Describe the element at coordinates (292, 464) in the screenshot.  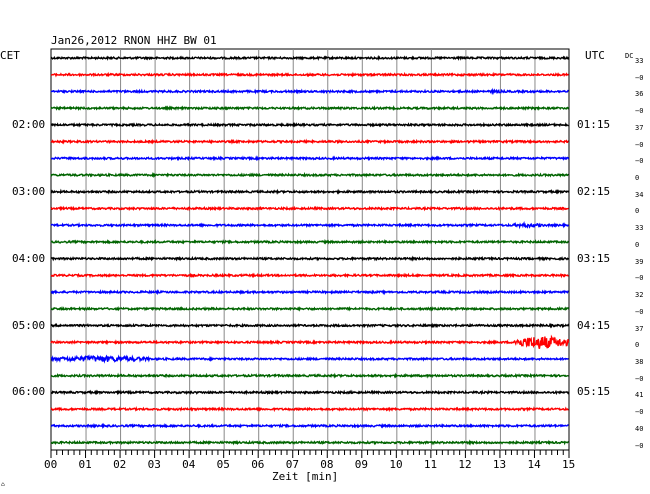
I see `x-tick-label: 07` at that location.